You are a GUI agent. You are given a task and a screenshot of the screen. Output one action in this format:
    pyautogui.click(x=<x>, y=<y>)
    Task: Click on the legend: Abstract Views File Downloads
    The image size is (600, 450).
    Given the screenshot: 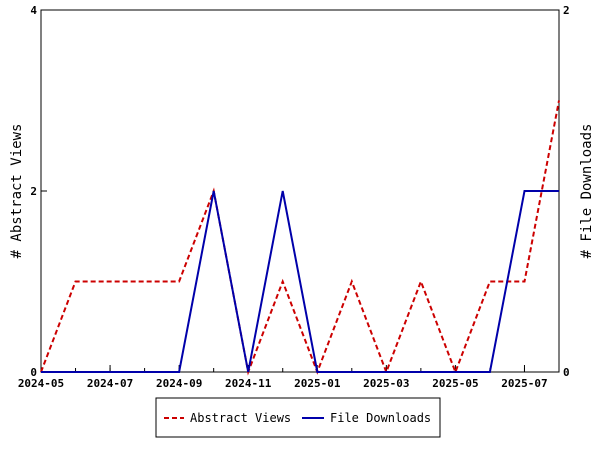 What is the action you would take?
    pyautogui.click(x=298, y=417)
    